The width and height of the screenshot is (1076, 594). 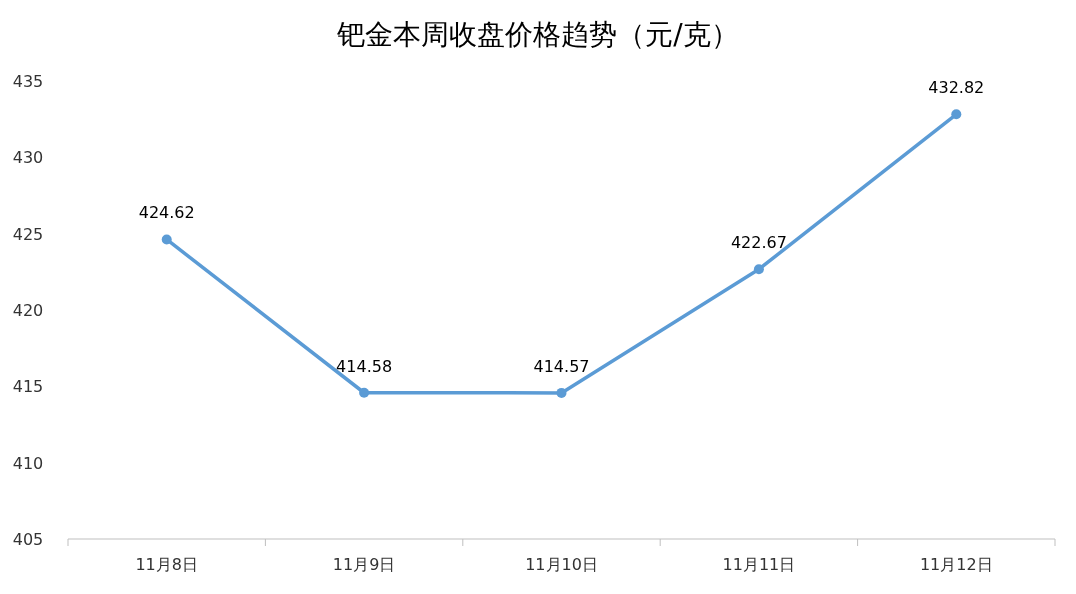 I want to click on y-tick-label: 430, so click(x=28, y=158).